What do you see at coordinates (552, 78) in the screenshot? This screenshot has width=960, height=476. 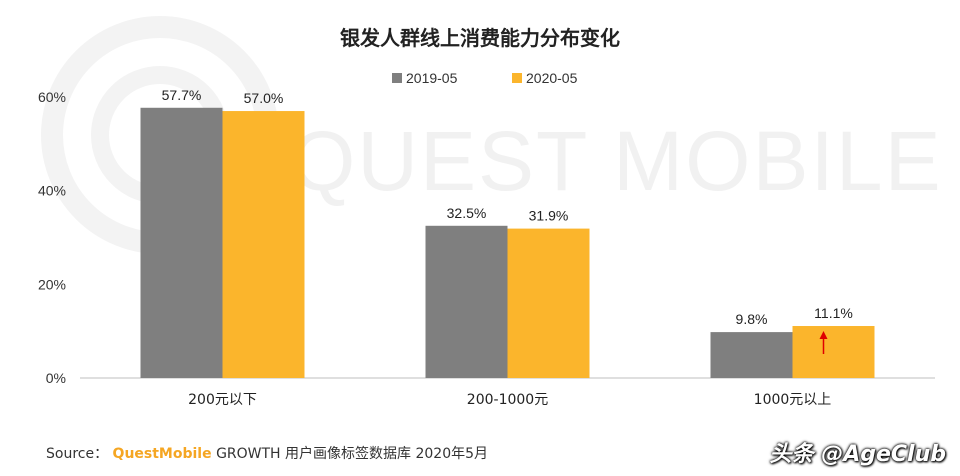 I see `legend-label-2020: 2020-05` at bounding box center [552, 78].